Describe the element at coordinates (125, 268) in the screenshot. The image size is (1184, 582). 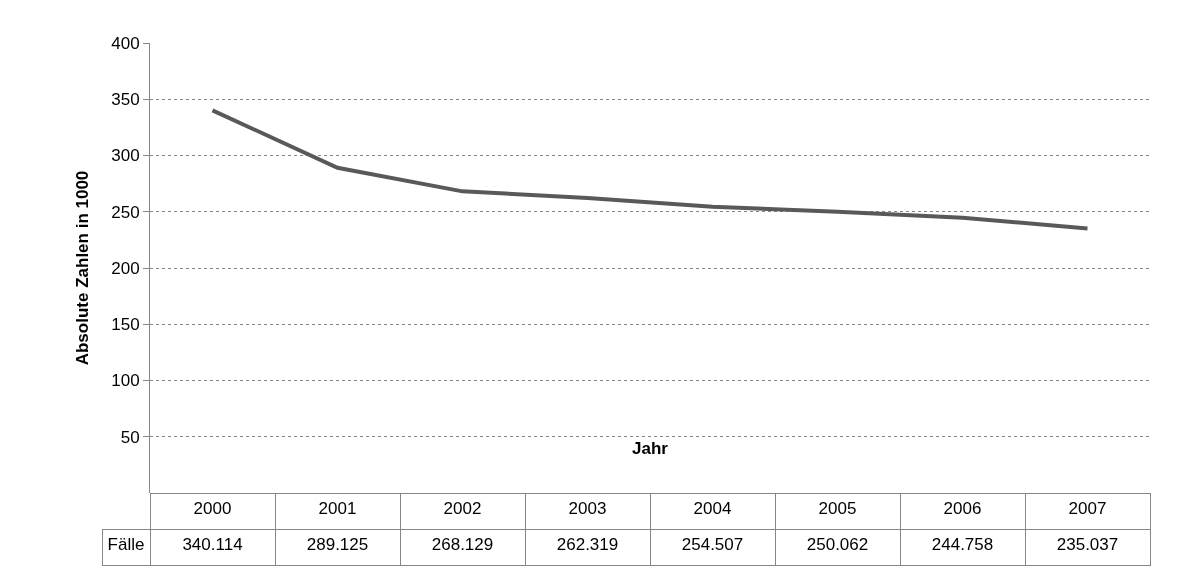
I see `y-tick-label: 200` at that location.